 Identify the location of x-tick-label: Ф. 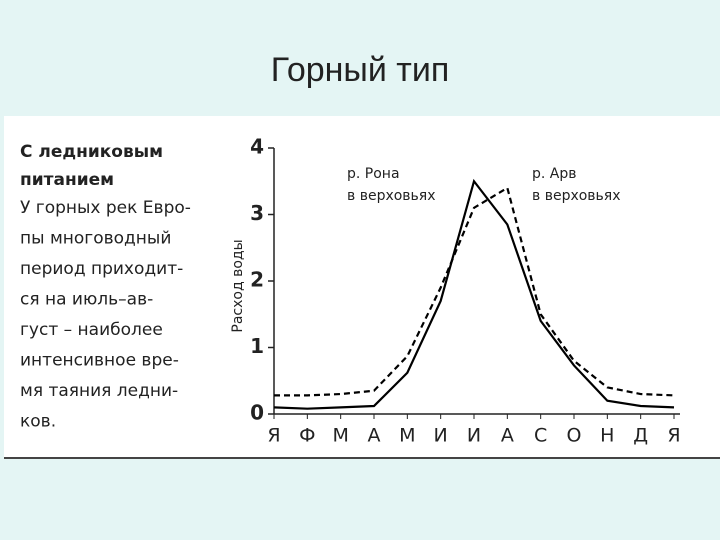
(307, 436).